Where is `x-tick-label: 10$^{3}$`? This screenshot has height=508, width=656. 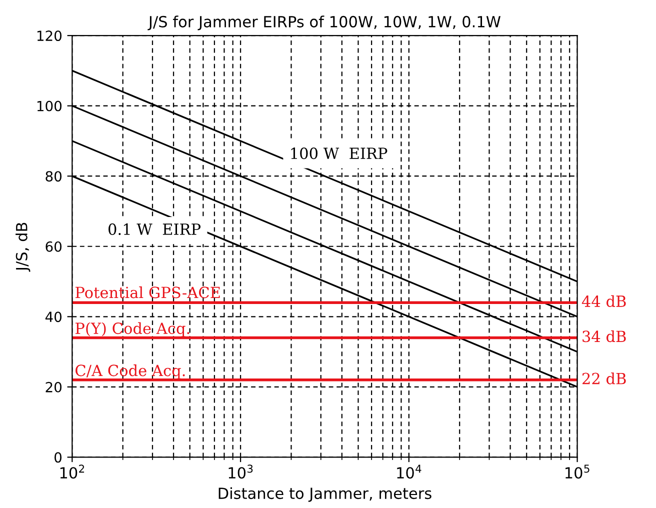
x-tick-label: 10$^{3}$ is located at coordinates (240, 471).